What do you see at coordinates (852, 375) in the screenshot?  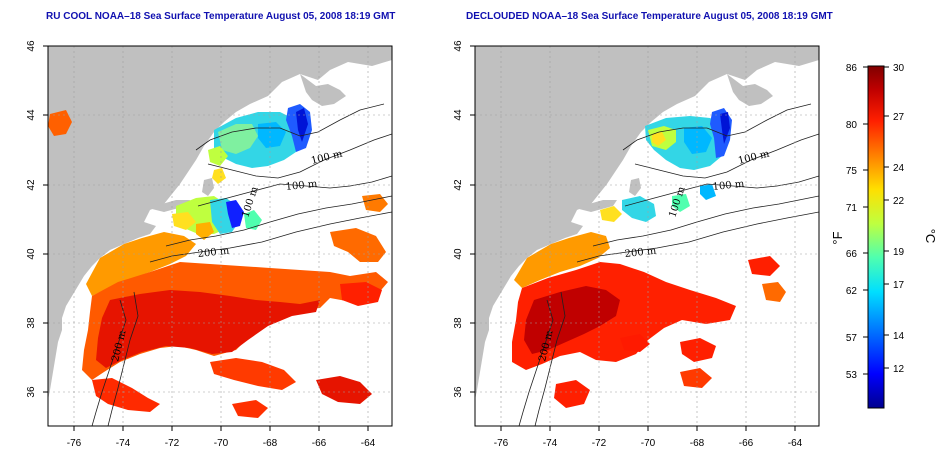 I see `fahrenheit-tick-label: 53` at bounding box center [852, 375].